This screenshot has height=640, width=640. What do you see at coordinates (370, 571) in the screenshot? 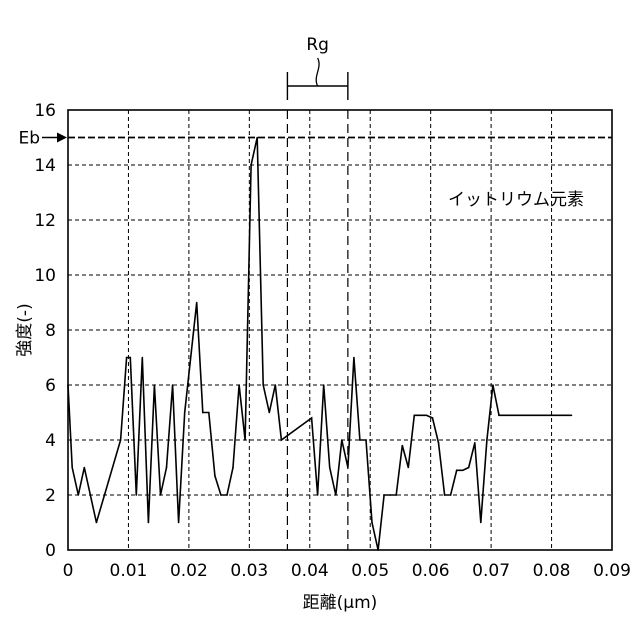
I see `x-tick-label: 0.05` at bounding box center [370, 571].